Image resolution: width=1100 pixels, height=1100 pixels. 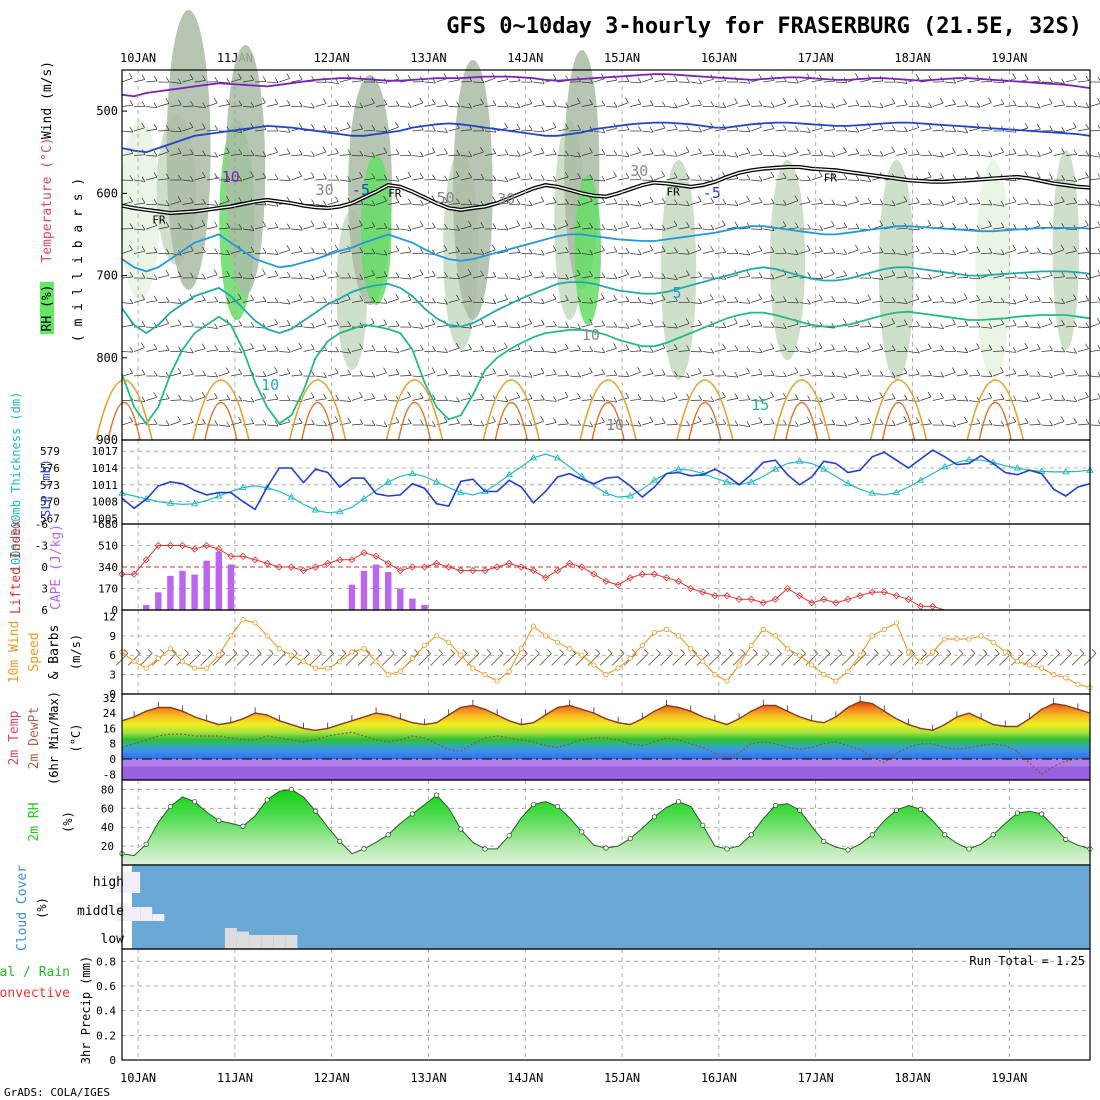 I want to click on ylabel-rh-units: (%), so click(x=68, y=822).